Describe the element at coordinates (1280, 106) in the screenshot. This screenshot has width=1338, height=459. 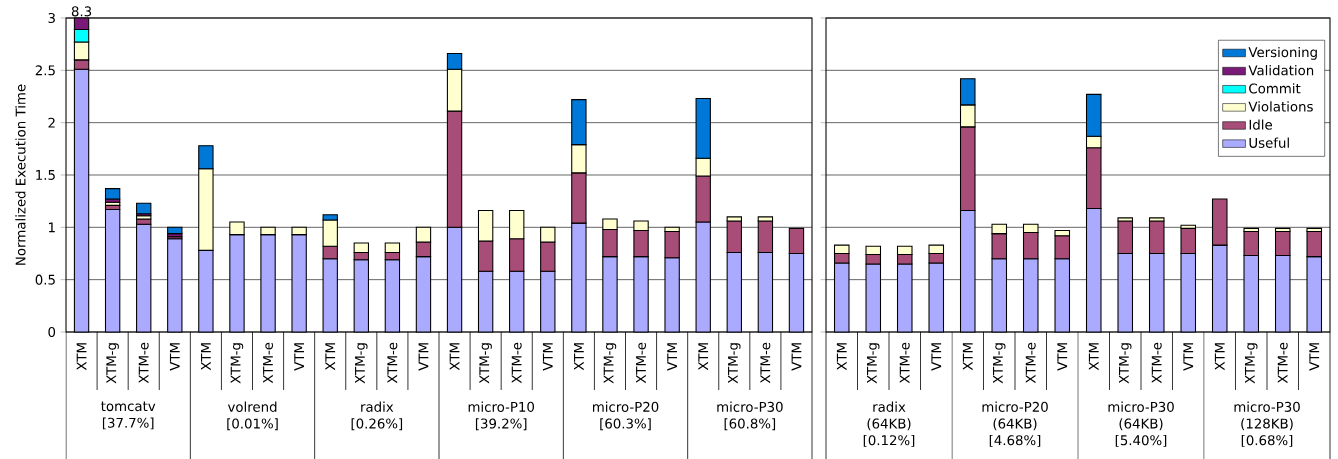
I see `legend-label: Violations` at that location.